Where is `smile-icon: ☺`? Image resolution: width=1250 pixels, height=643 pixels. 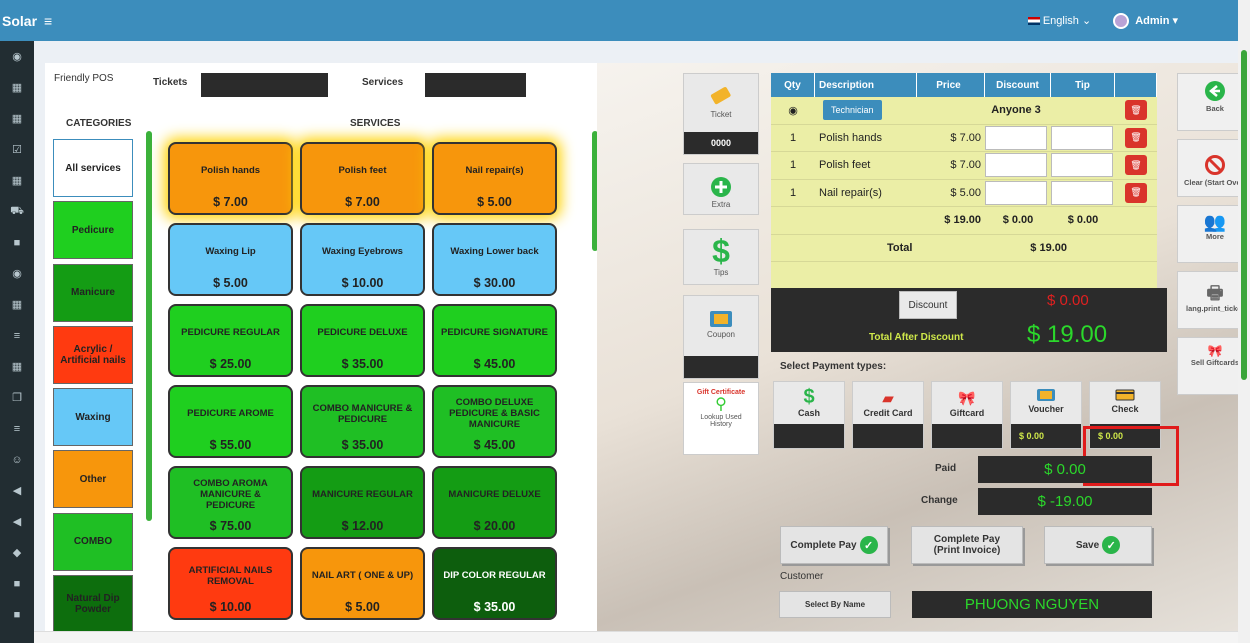
smile-icon: ☺ is located at coordinates (17, 459).